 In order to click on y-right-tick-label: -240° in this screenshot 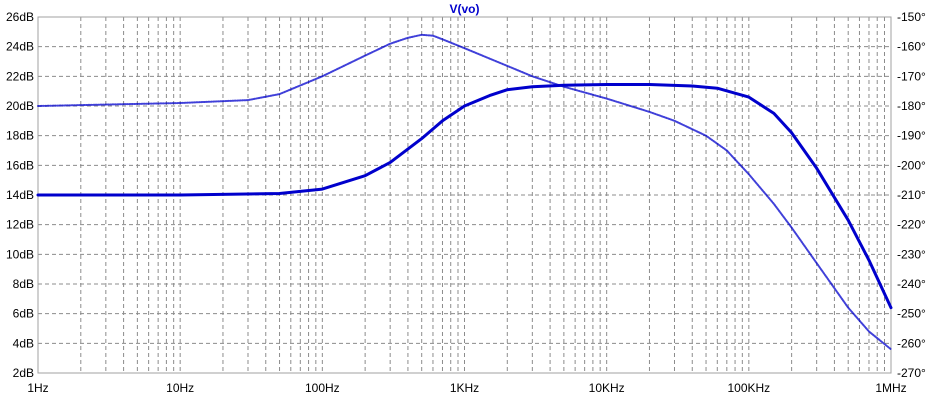, I will do `click(911, 284)`.